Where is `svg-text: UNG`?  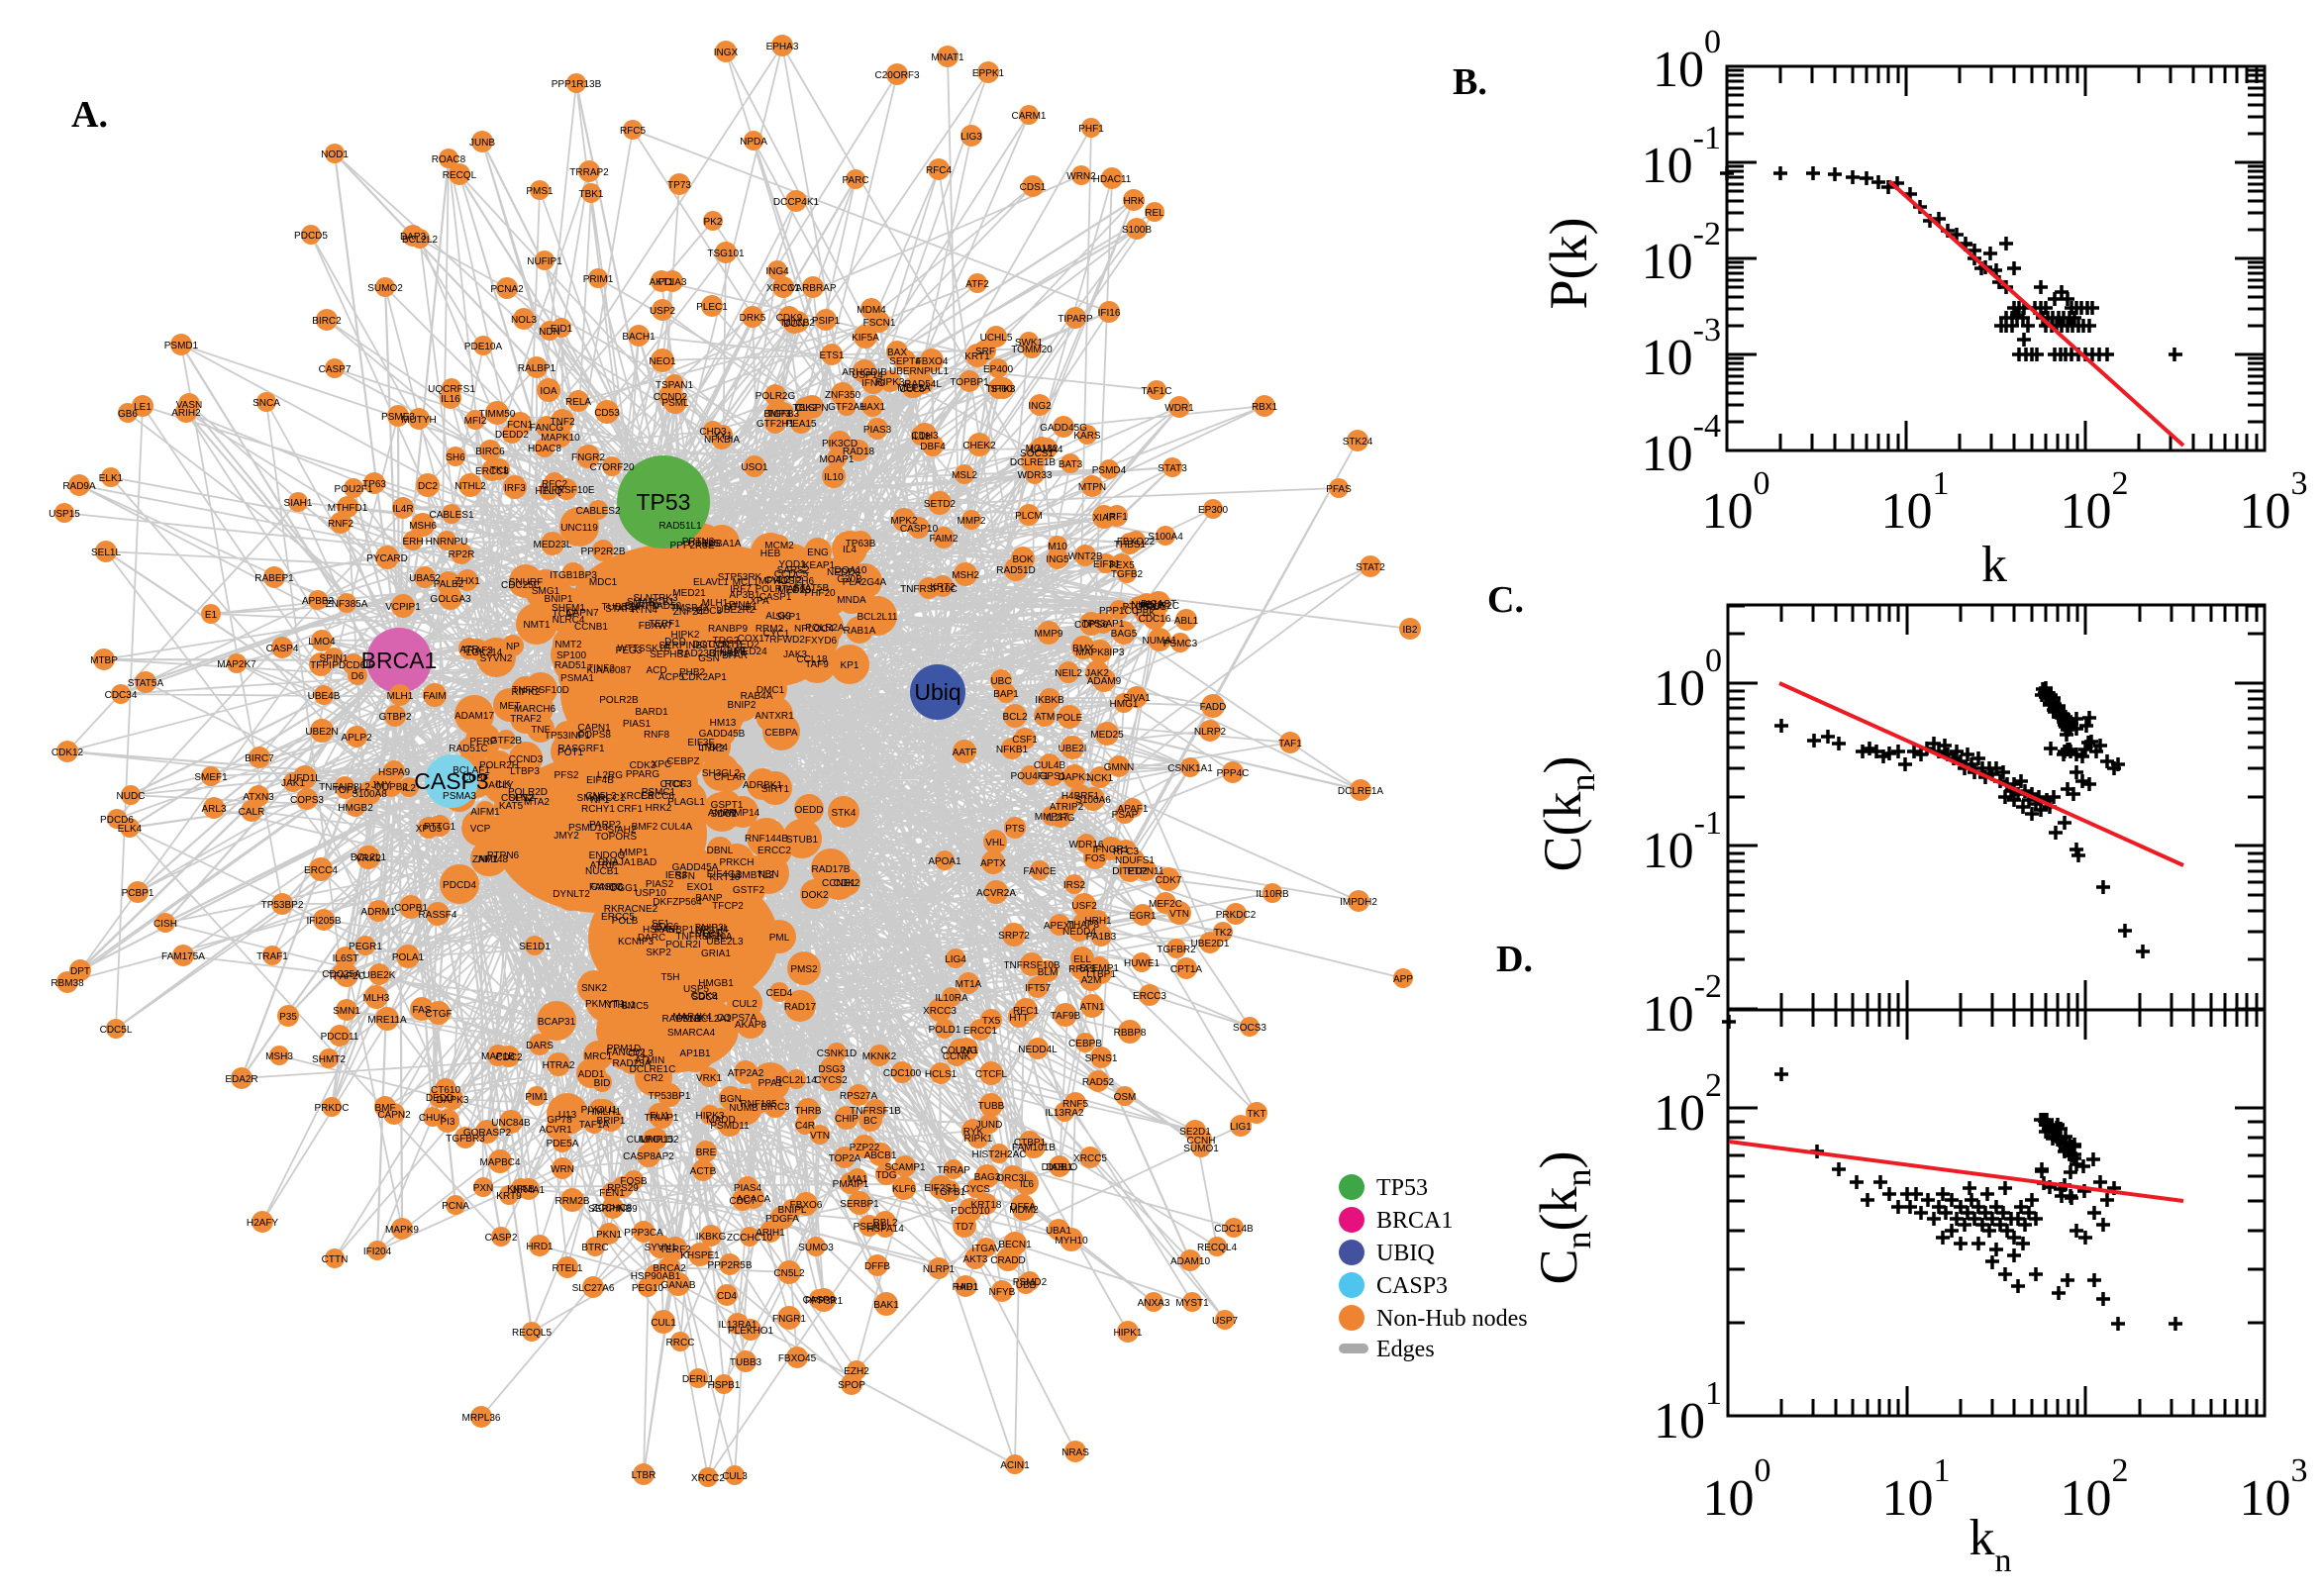 svg-text: UNG is located at coordinates (966, 1051).